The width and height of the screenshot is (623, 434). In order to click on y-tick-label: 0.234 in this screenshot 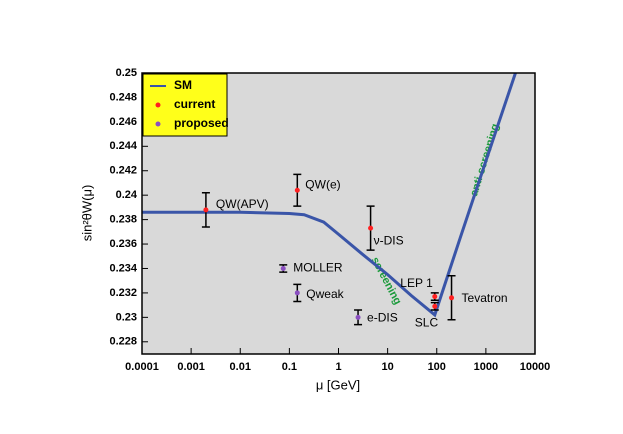, I will do `click(123, 268)`.